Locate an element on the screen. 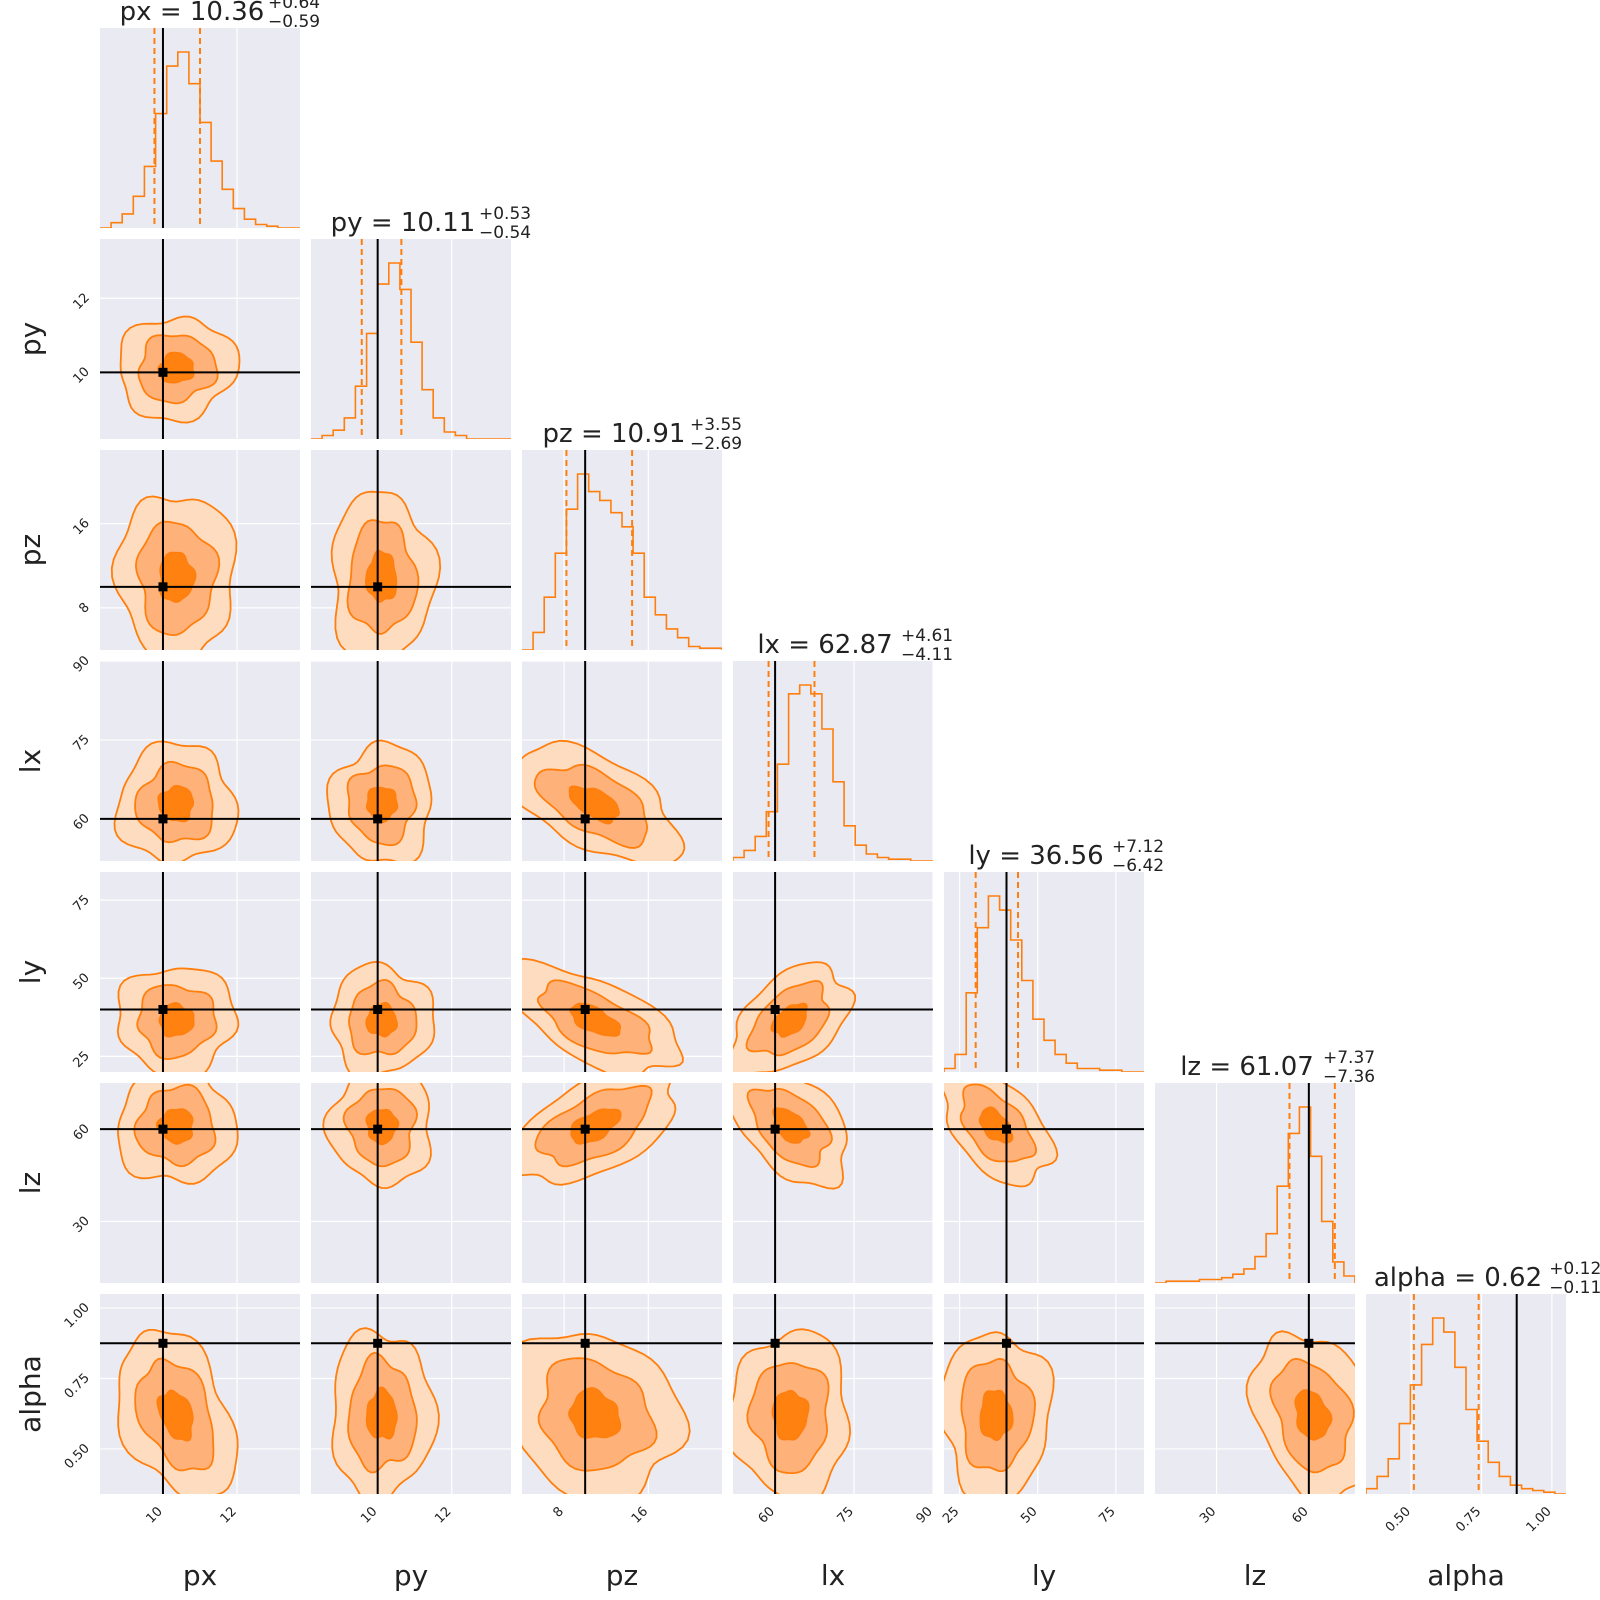 This screenshot has width=1600, height=1600. histogram-panel-alpha: alpha = 0.62 +0.12−0.11 is located at coordinates (1483, 1376).